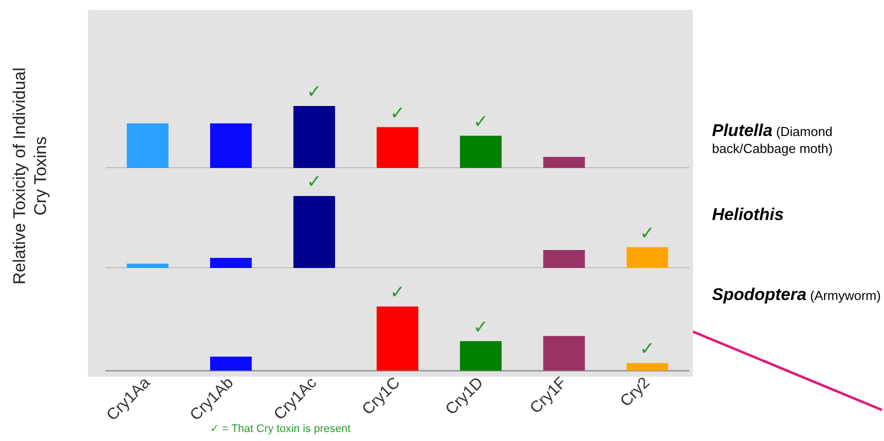 This screenshot has width=884, height=441. Describe the element at coordinates (748, 214) in the screenshot. I see `text: Heliothis` at that location.